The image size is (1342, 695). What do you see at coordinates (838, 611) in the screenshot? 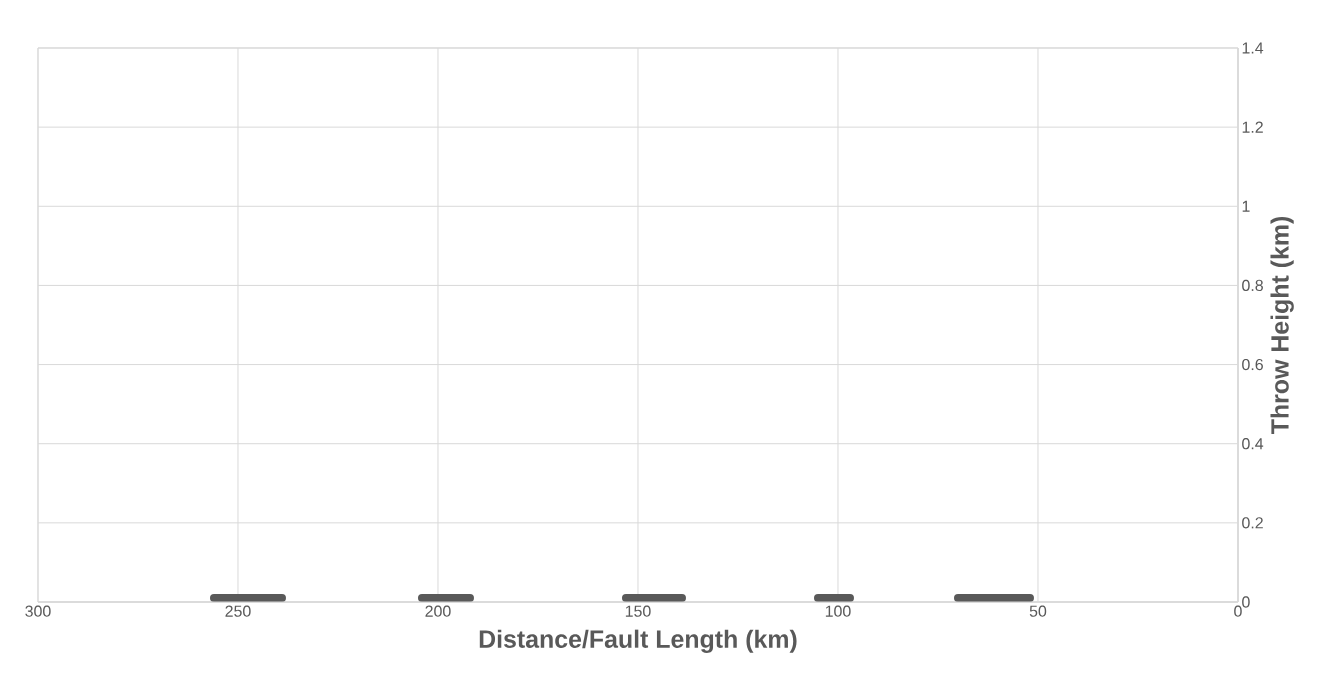
I see `x-tick-label: 100` at bounding box center [838, 611].